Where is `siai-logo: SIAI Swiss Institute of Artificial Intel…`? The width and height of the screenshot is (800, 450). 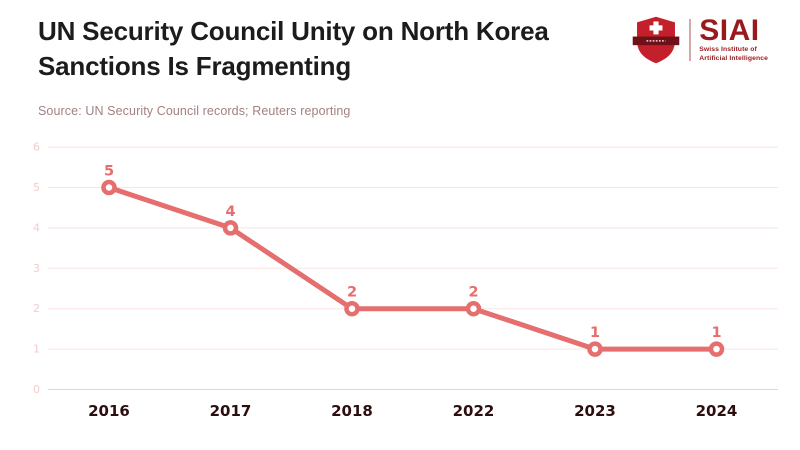
siai-logo: SIAI Swiss Institute of Artificial Intel… is located at coordinates (699, 40).